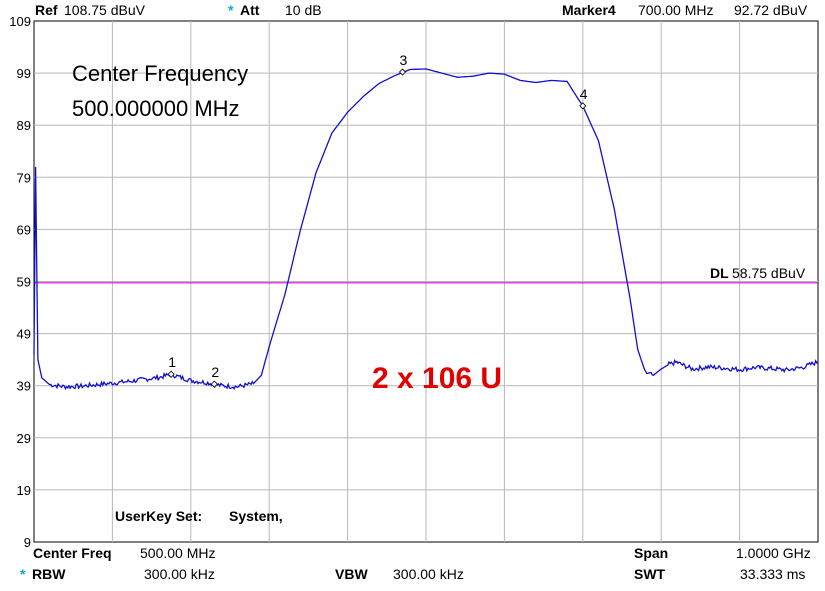  I want to click on y-tick-label: 19, so click(24, 490).